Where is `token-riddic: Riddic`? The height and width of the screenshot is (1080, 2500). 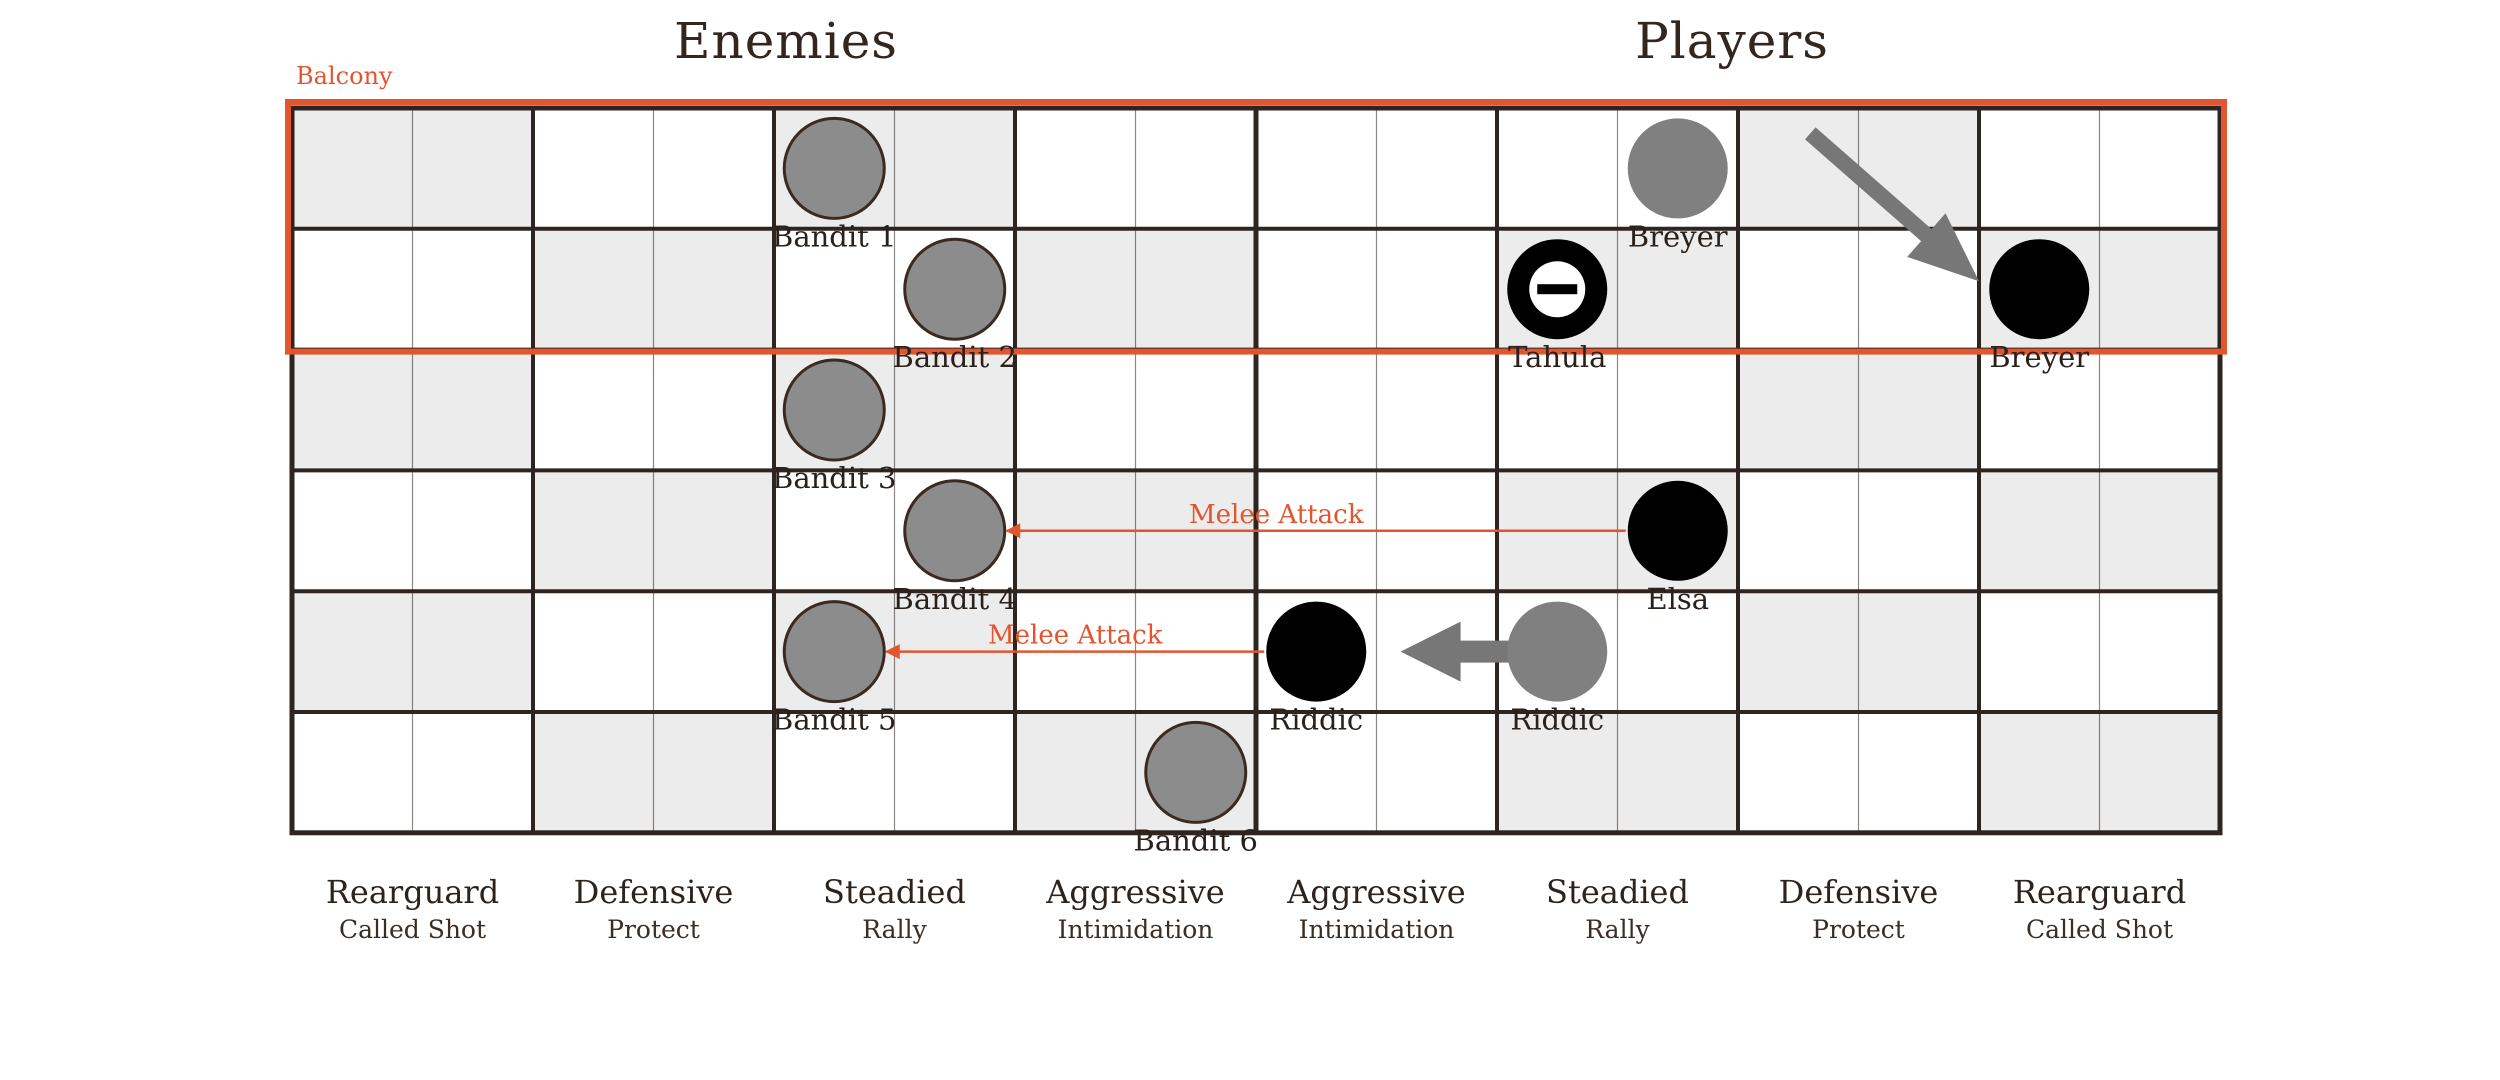
token-riddic: Riddic is located at coordinates (1316, 669).